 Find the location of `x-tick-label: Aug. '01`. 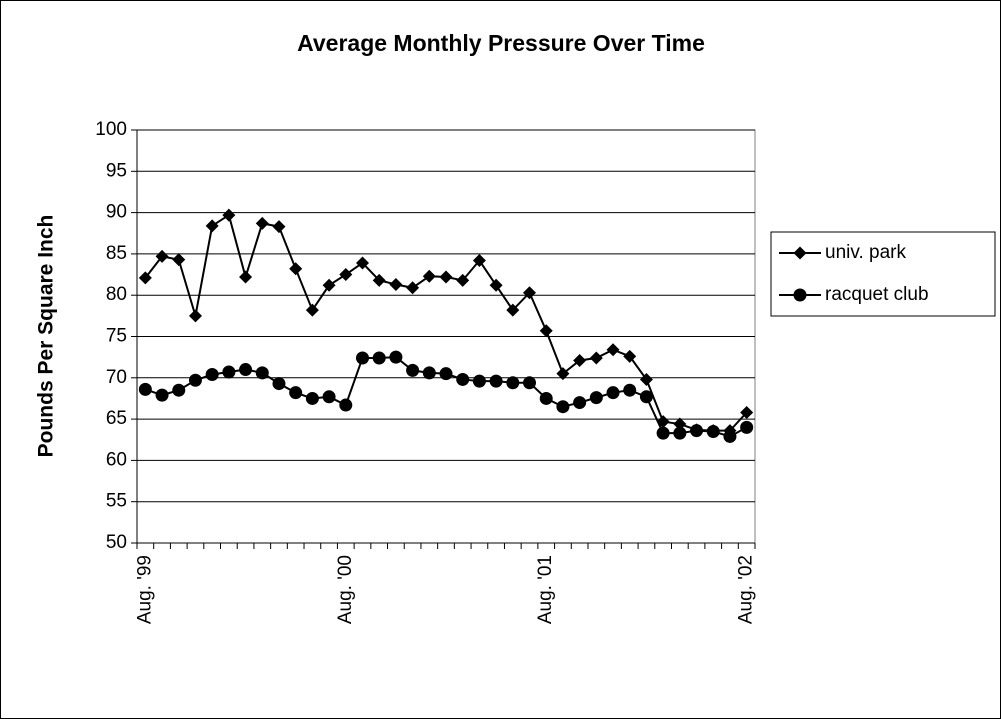

x-tick-label: Aug. '01 is located at coordinates (545, 589).